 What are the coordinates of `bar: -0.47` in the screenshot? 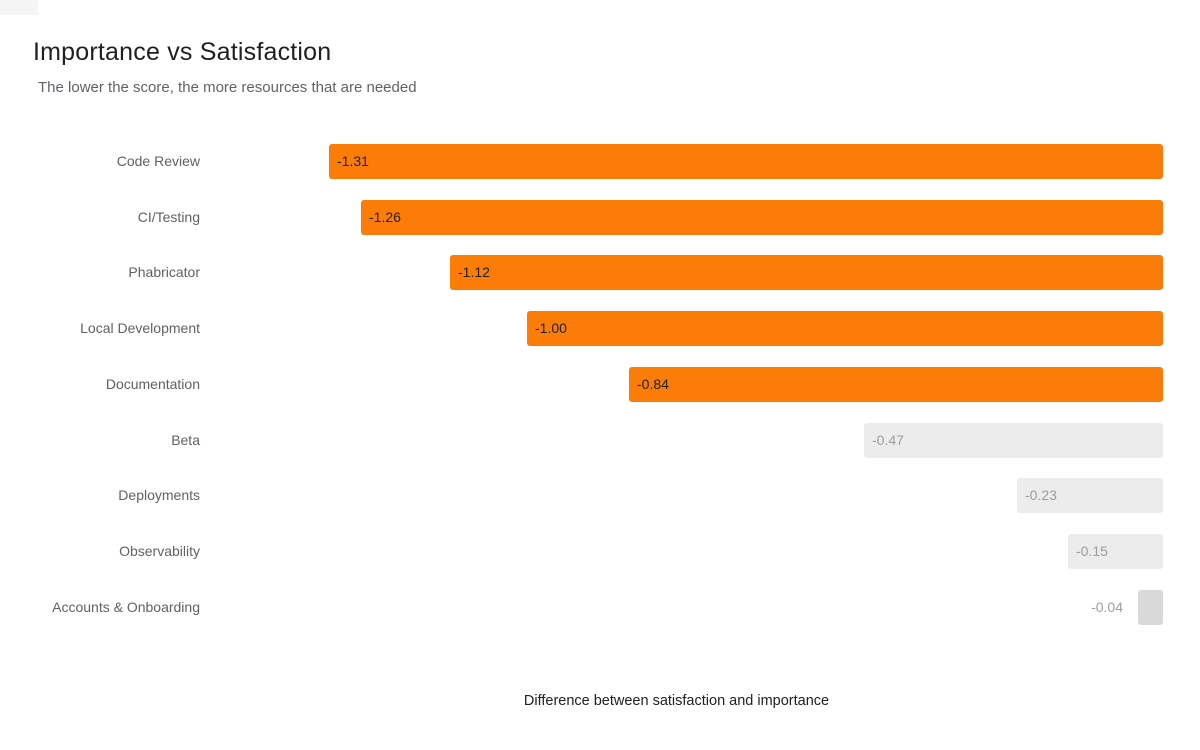 It's located at (1013, 440).